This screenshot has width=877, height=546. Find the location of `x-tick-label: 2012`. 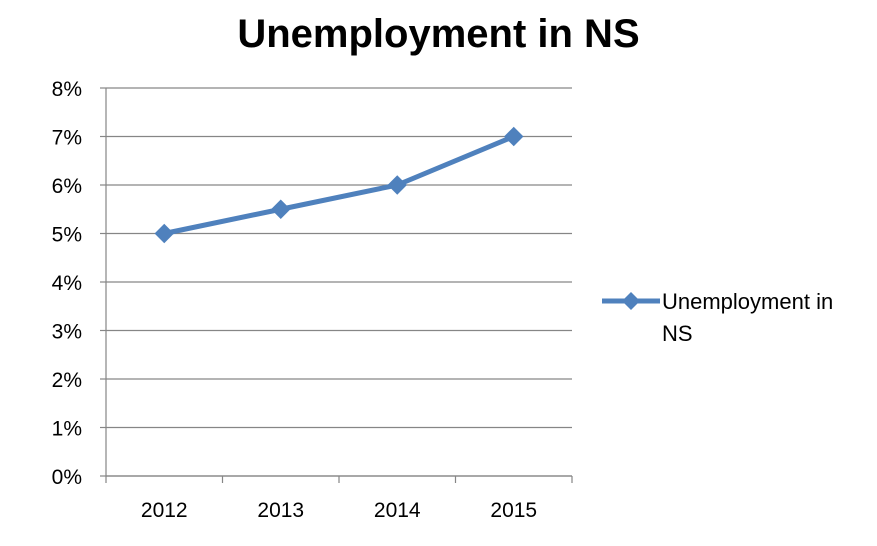

x-tick-label: 2012 is located at coordinates (164, 510).